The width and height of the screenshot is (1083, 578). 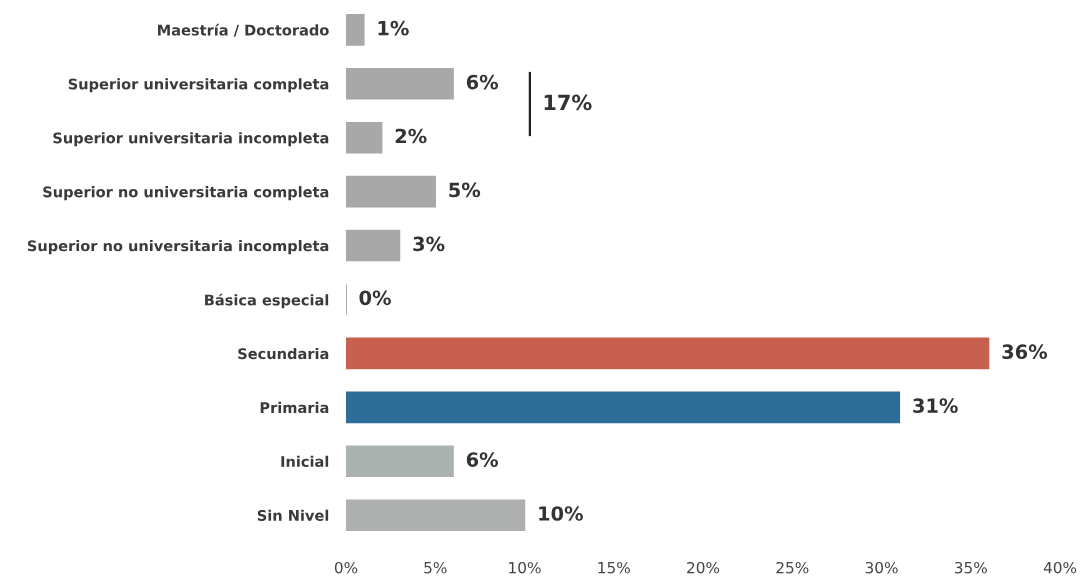 What do you see at coordinates (198, 85) in the screenshot?
I see `y-tick-label: Superior universitaria completa` at bounding box center [198, 85].